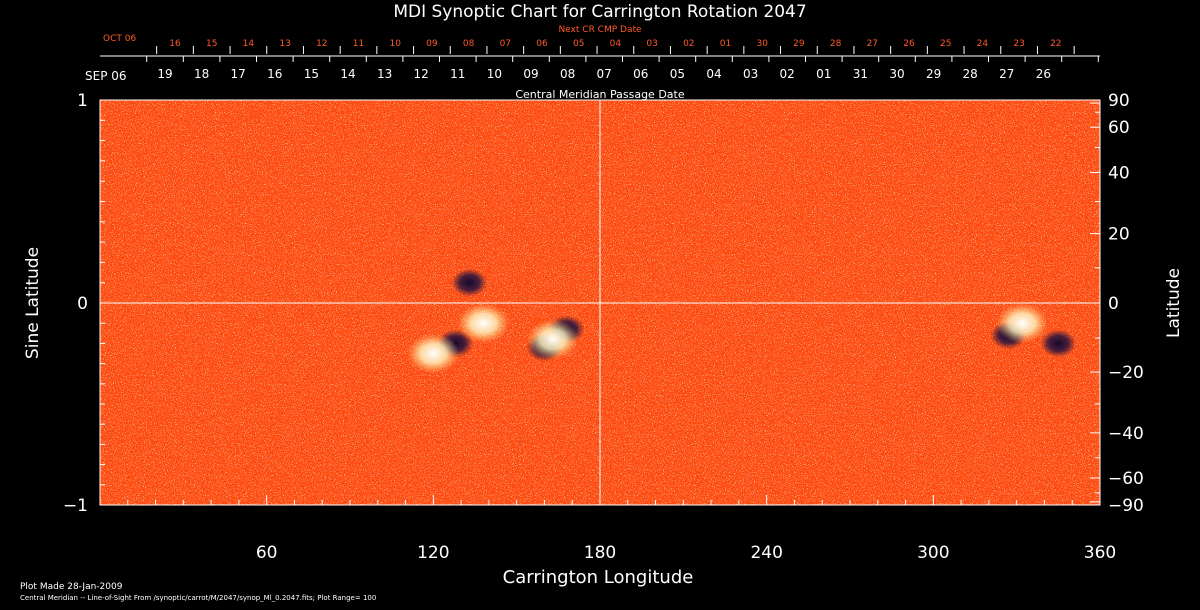 The height and width of the screenshot is (610, 1200). I want to click on active-regions, so click(742, 321).